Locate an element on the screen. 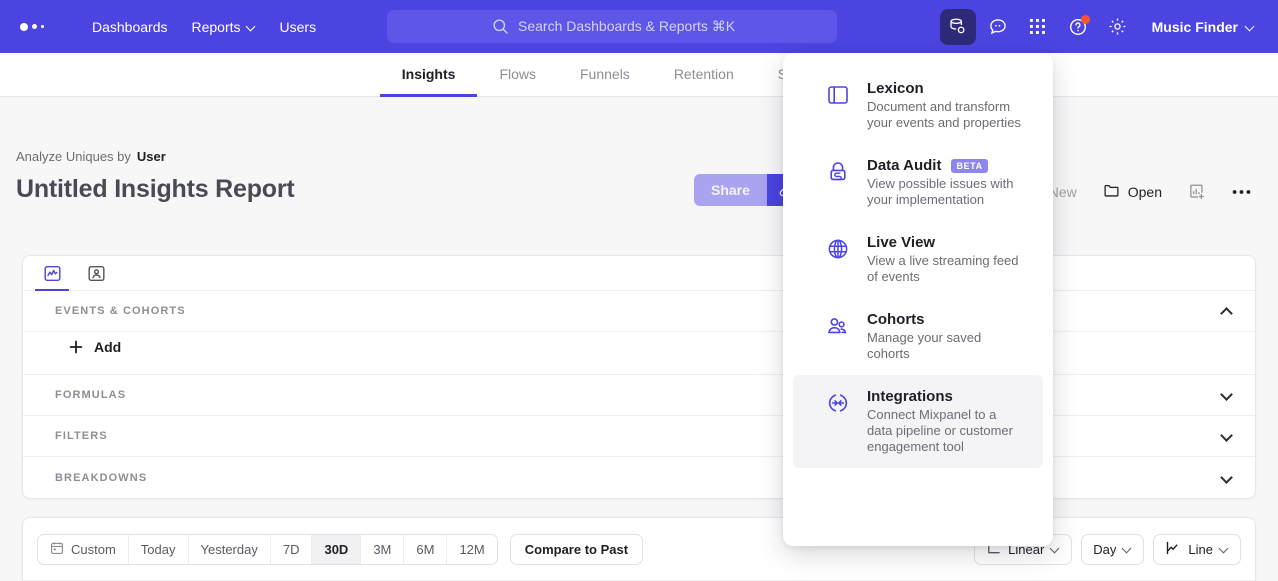 This screenshot has height=581, width=1278. user-account-menu: Music Finder is located at coordinates (1202, 27).